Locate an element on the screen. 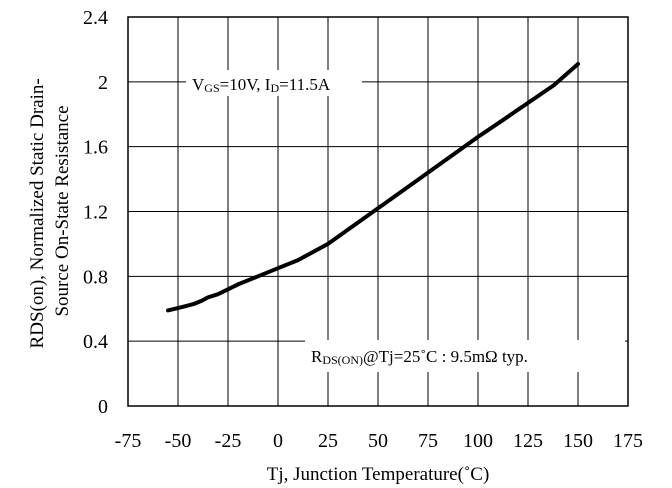  x-tick-label: 50 is located at coordinates (378, 441).